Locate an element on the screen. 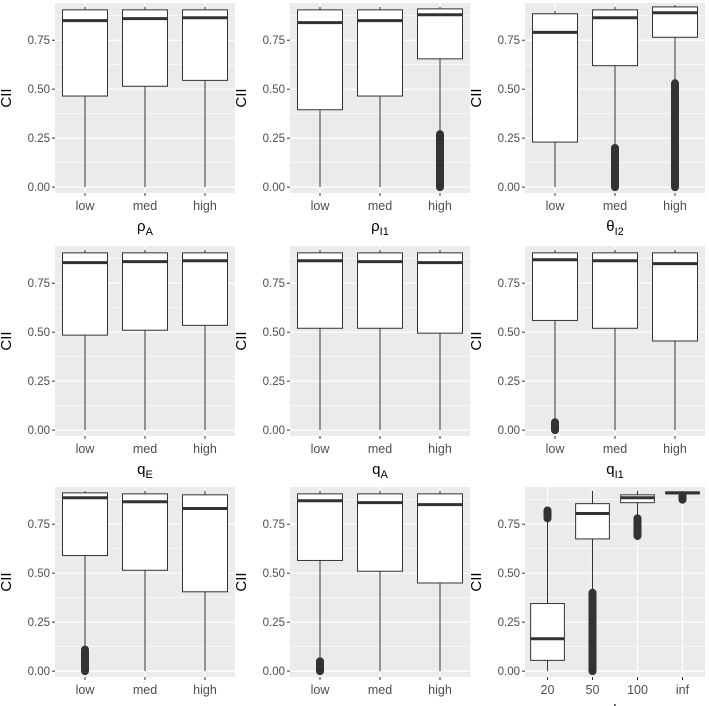 The height and width of the screenshot is (706, 709). x-tick-label: inf is located at coordinates (683, 690).